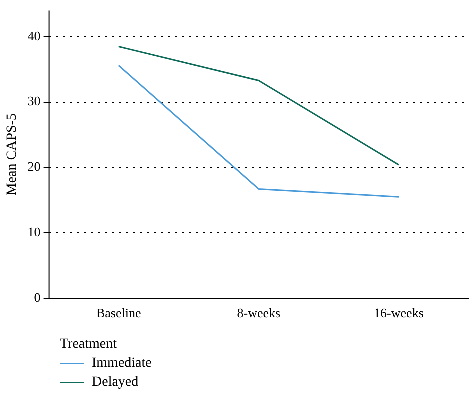  What do you see at coordinates (34, 232) in the screenshot?
I see `y-tick-label: 10` at bounding box center [34, 232].